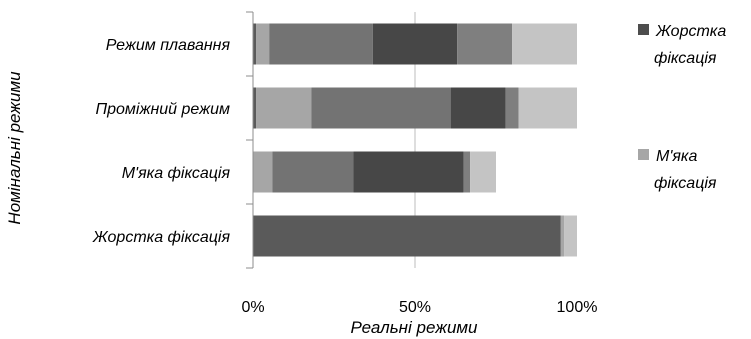 The image size is (751, 339). What do you see at coordinates (14, 148) in the screenshot?
I see `y-axis-title: Номінальні режими` at bounding box center [14, 148].